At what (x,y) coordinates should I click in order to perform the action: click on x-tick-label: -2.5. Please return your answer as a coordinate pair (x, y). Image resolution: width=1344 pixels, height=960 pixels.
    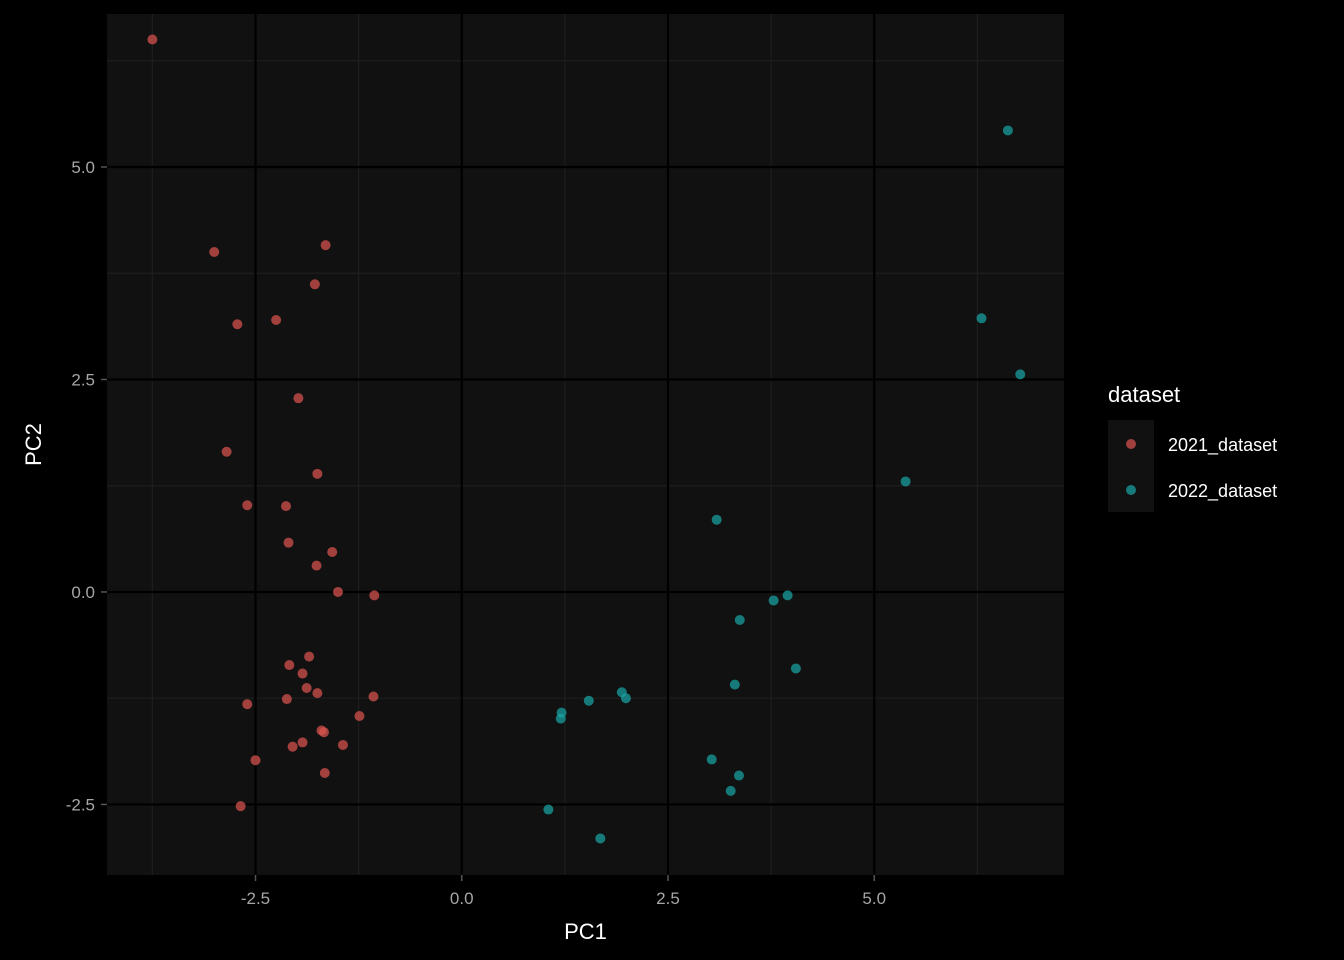
    Looking at the image, I should click on (255, 898).